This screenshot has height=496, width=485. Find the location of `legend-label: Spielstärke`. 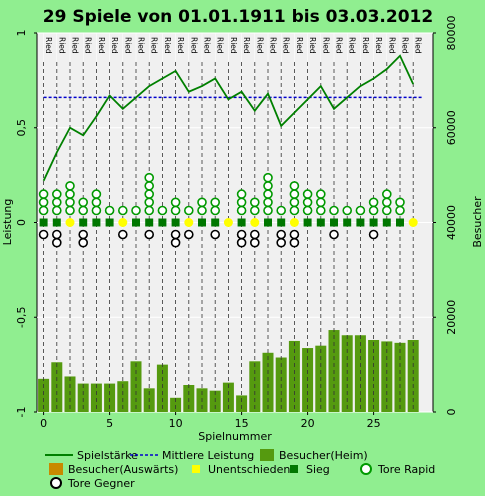

legend-label: Spielstärke is located at coordinates (107, 455).